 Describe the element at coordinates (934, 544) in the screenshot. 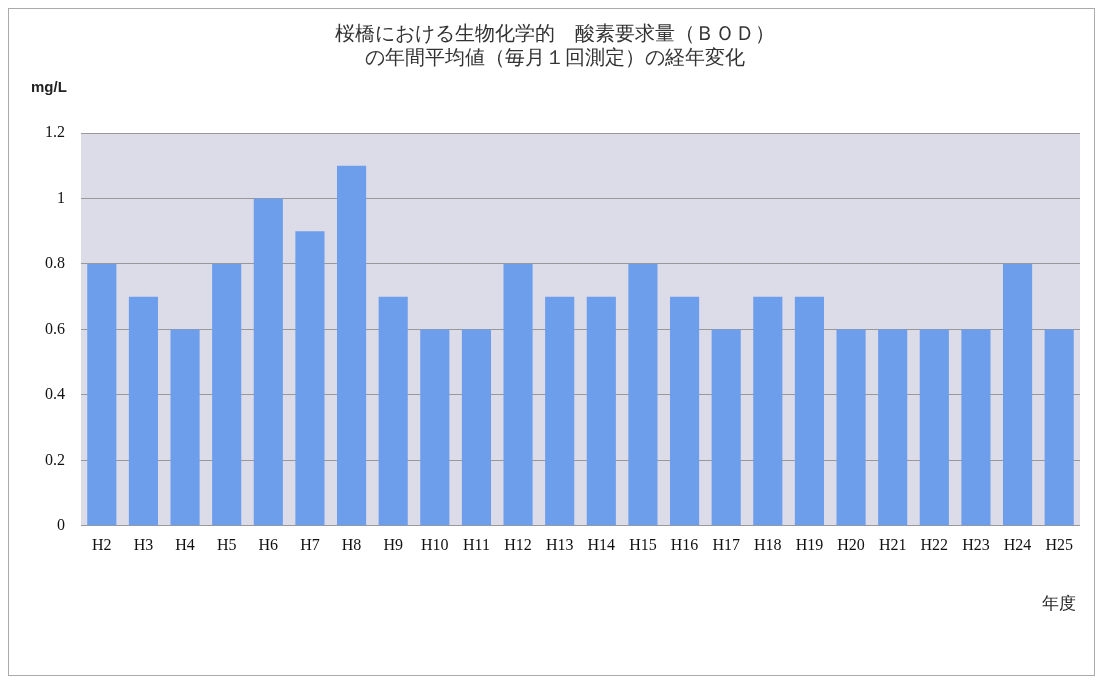

I see `x-tick-label: H22` at that location.